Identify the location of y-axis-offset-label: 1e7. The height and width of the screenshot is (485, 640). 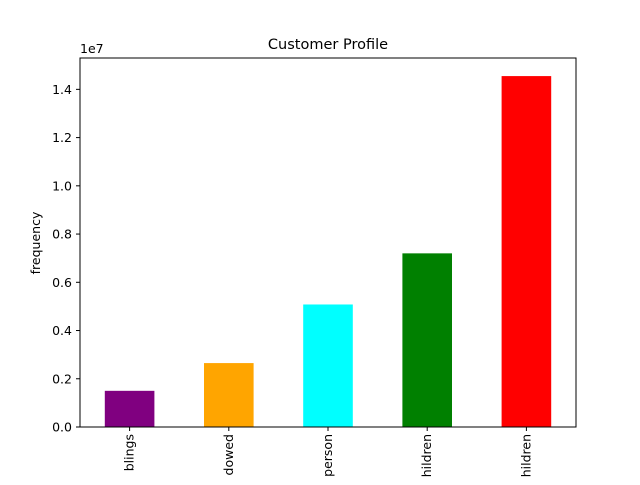
(92, 48).